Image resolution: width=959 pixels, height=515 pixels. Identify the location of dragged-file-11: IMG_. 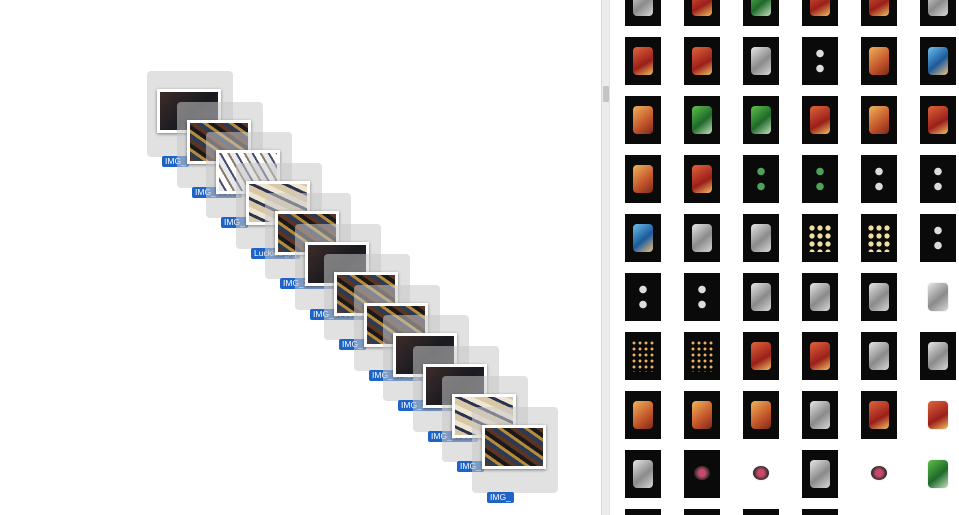
(515, 455).